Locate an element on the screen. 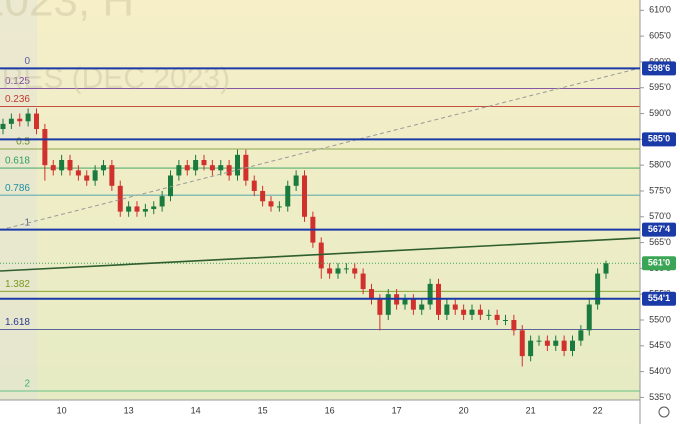  x-tick-label: 17 is located at coordinates (397, 410).